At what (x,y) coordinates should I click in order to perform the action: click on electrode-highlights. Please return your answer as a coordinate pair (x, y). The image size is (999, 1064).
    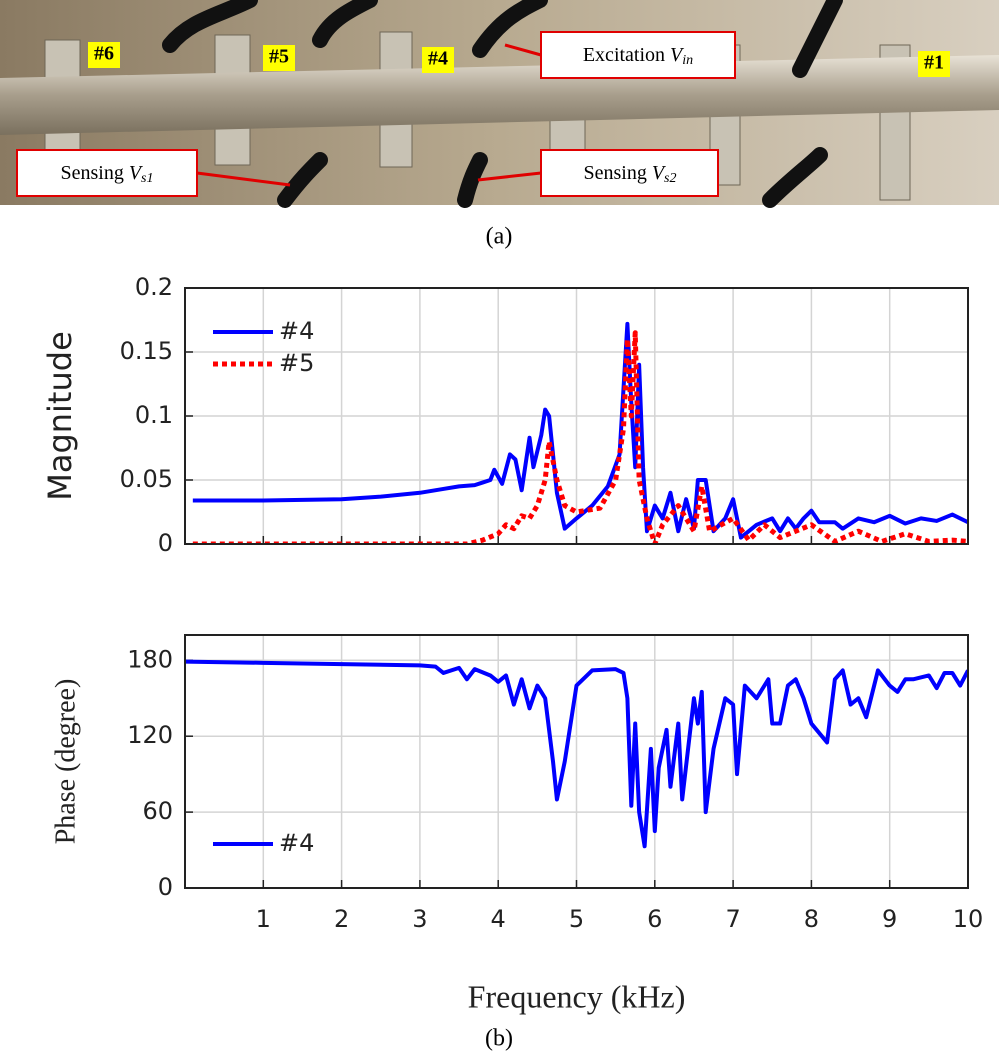
    Looking at the image, I should click on (519, 59).